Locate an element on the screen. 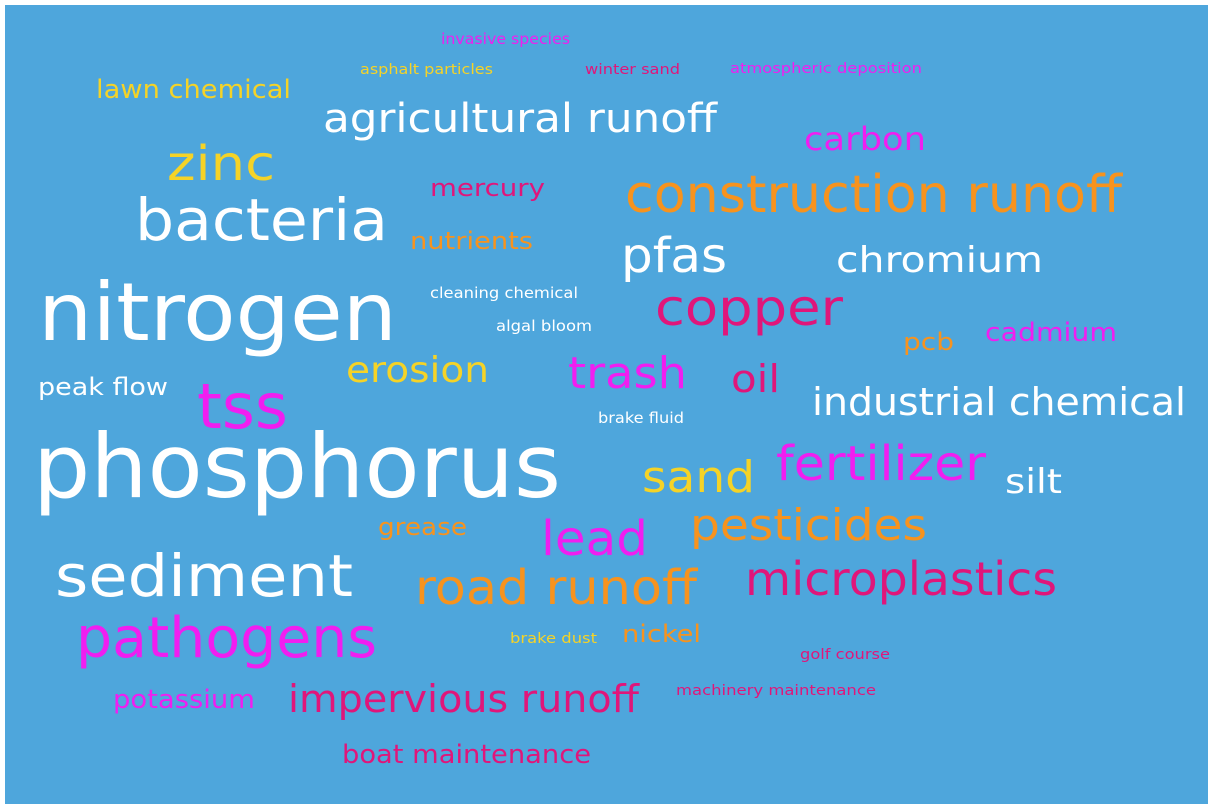 The height and width of the screenshot is (807, 1213). word: peak flow is located at coordinates (103, 387).